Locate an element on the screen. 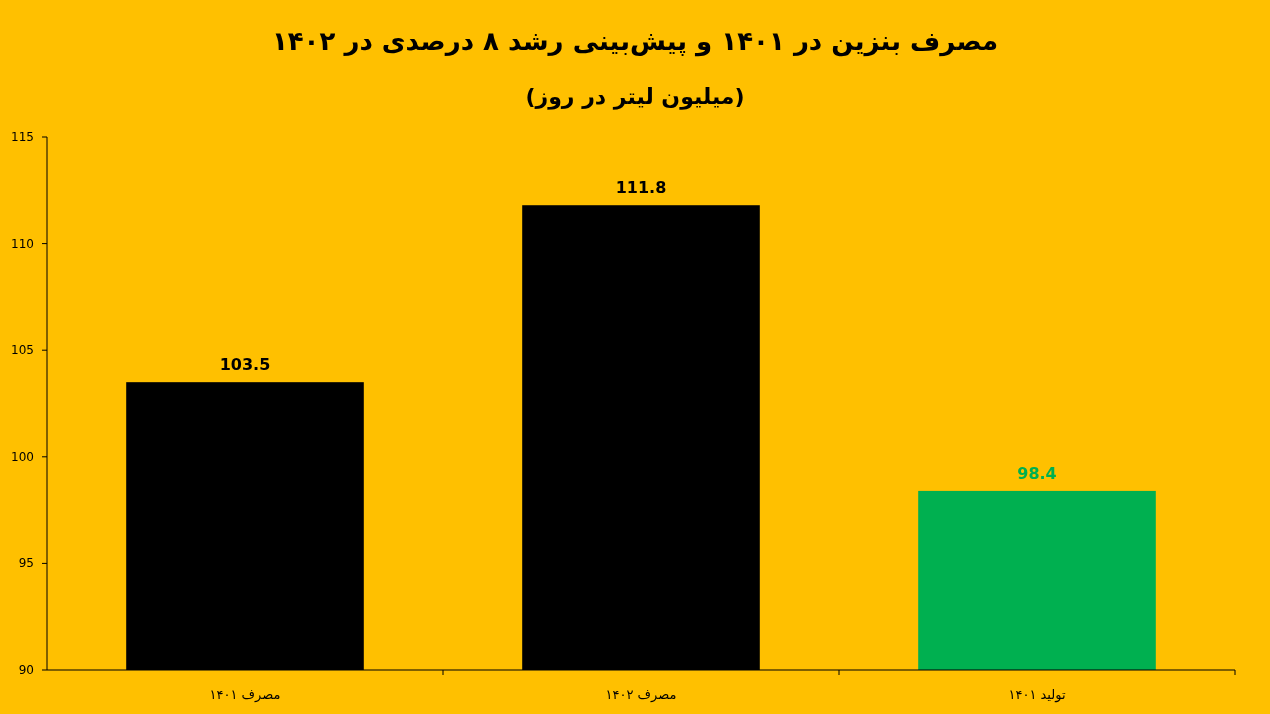  data-label: 111.8 is located at coordinates (641, 188).